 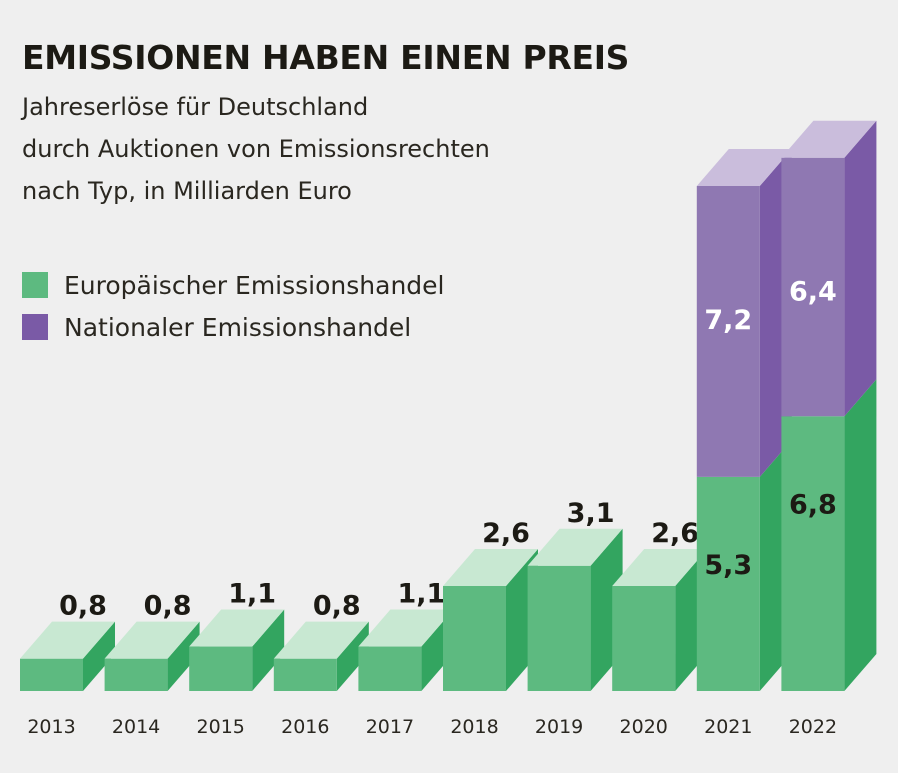 I want to click on bar-side-eu-2022, so click(x=860, y=535).